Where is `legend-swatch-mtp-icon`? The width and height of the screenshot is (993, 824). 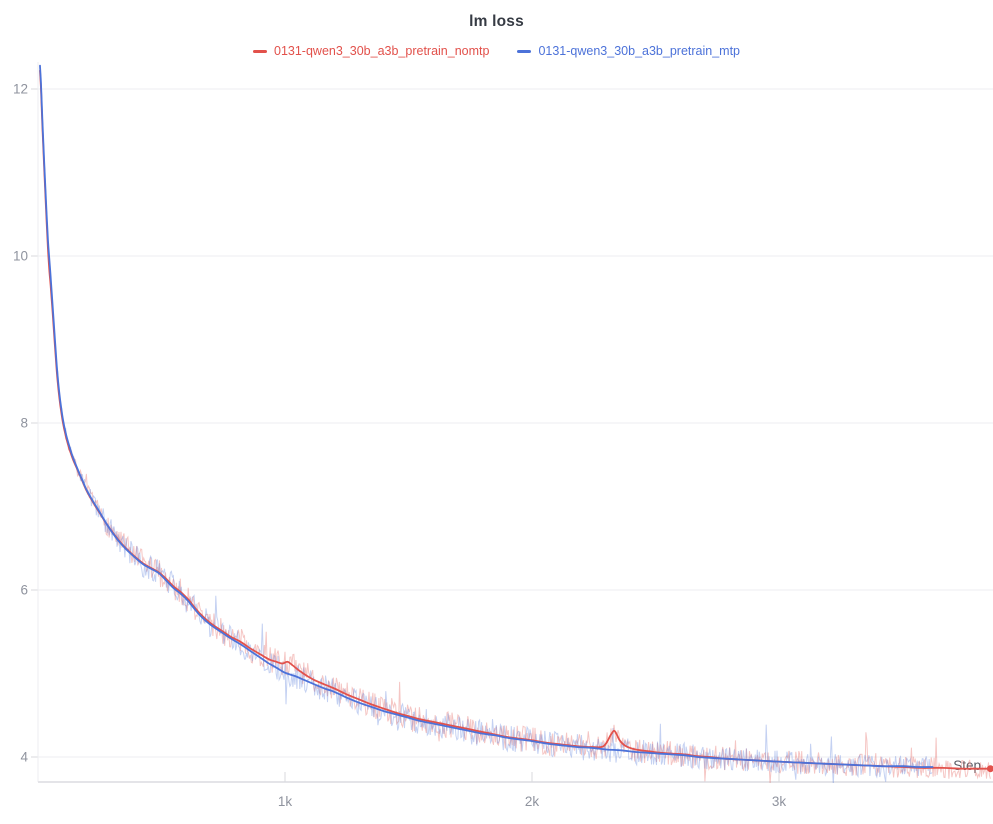 legend-swatch-mtp-icon is located at coordinates (524, 51).